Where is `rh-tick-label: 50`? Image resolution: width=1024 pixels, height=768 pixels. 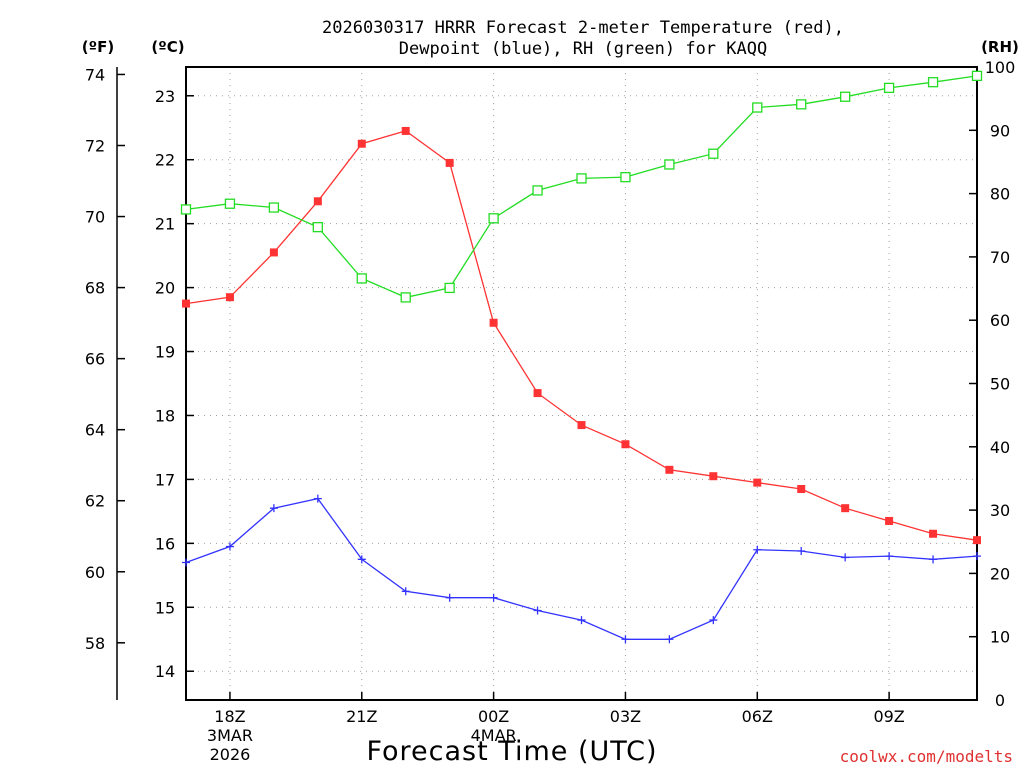 rh-tick-label: 50 is located at coordinates (1000, 384).